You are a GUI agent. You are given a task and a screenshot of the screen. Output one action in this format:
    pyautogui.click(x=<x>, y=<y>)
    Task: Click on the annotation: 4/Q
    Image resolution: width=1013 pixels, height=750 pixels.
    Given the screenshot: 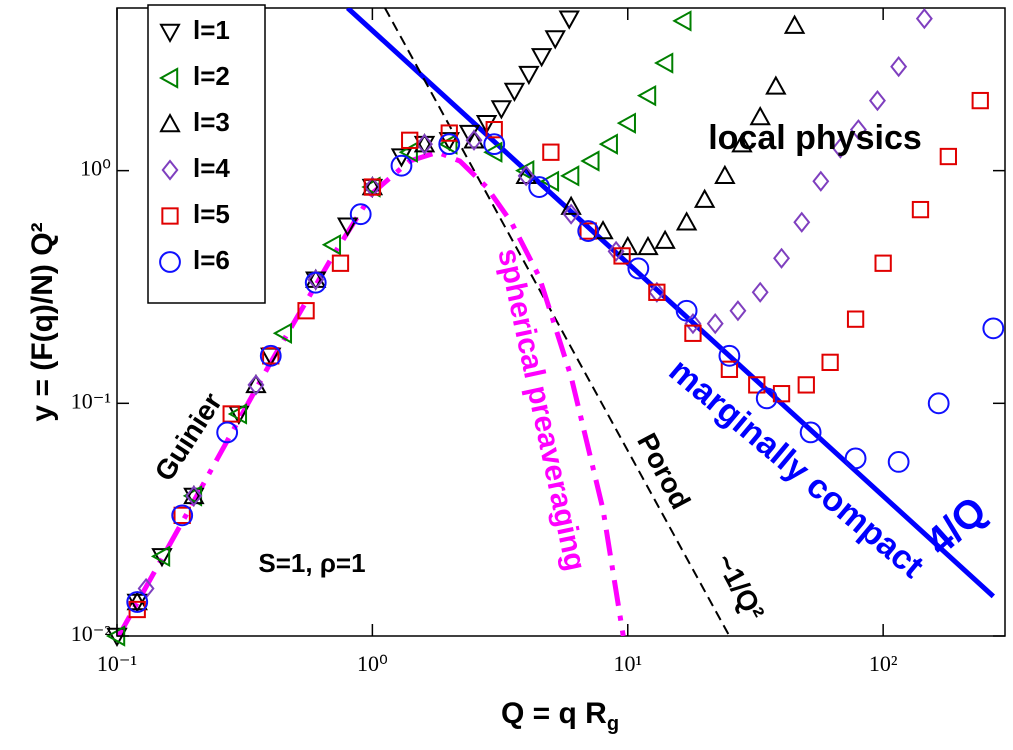 What is the action you would take?
    pyautogui.click(x=956, y=526)
    